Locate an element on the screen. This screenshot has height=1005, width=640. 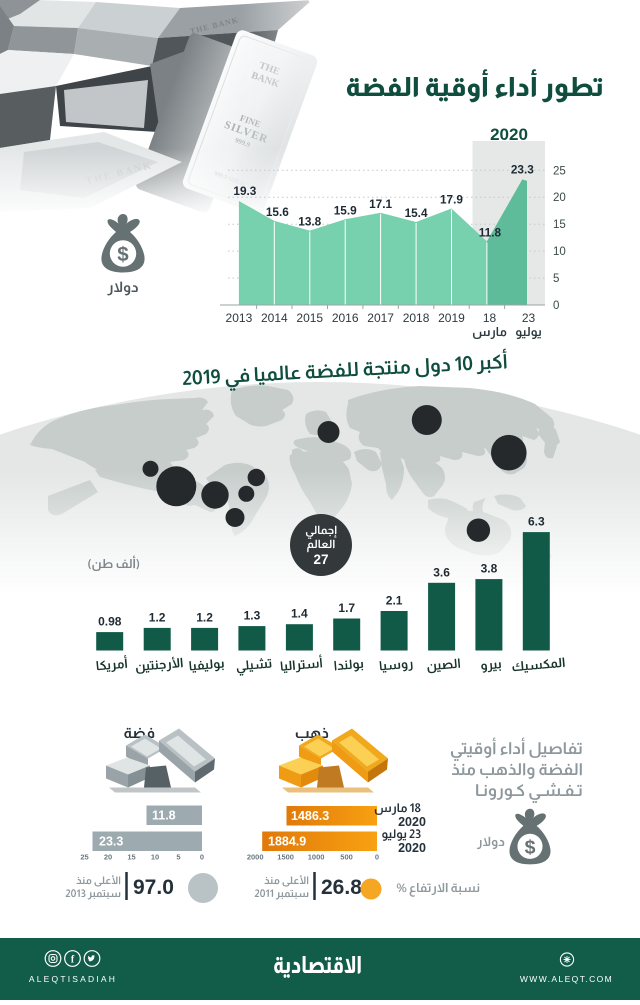
svg-text: WWW.ALEQT.COM is located at coordinates (566, 979).